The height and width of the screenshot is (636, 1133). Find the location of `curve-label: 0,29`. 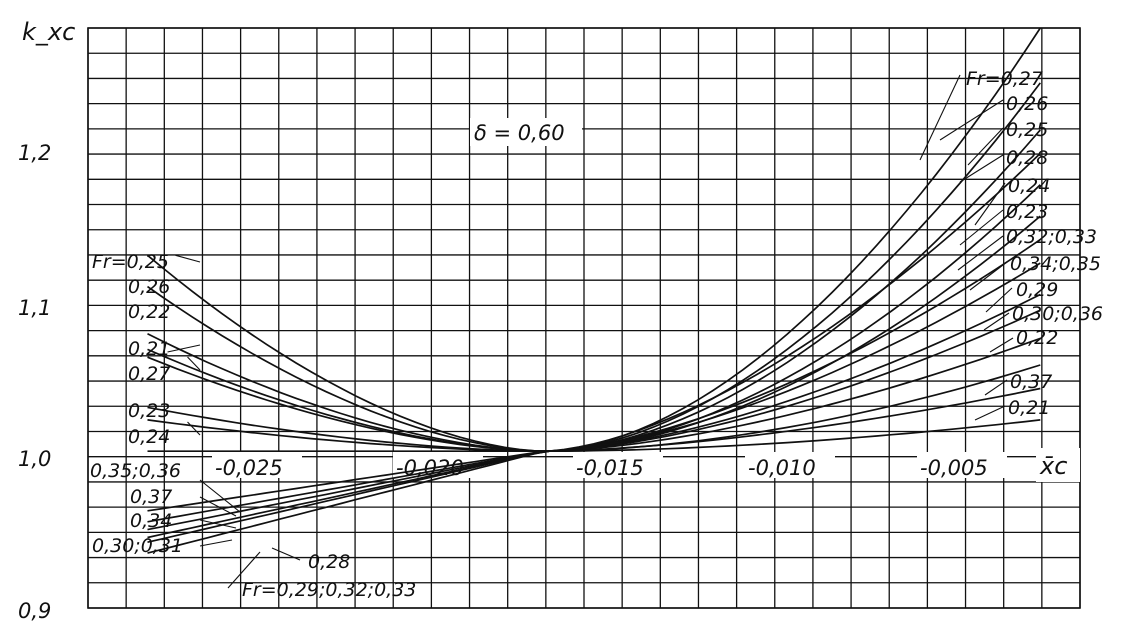

curve-label: 0,29 is located at coordinates (1037, 290).